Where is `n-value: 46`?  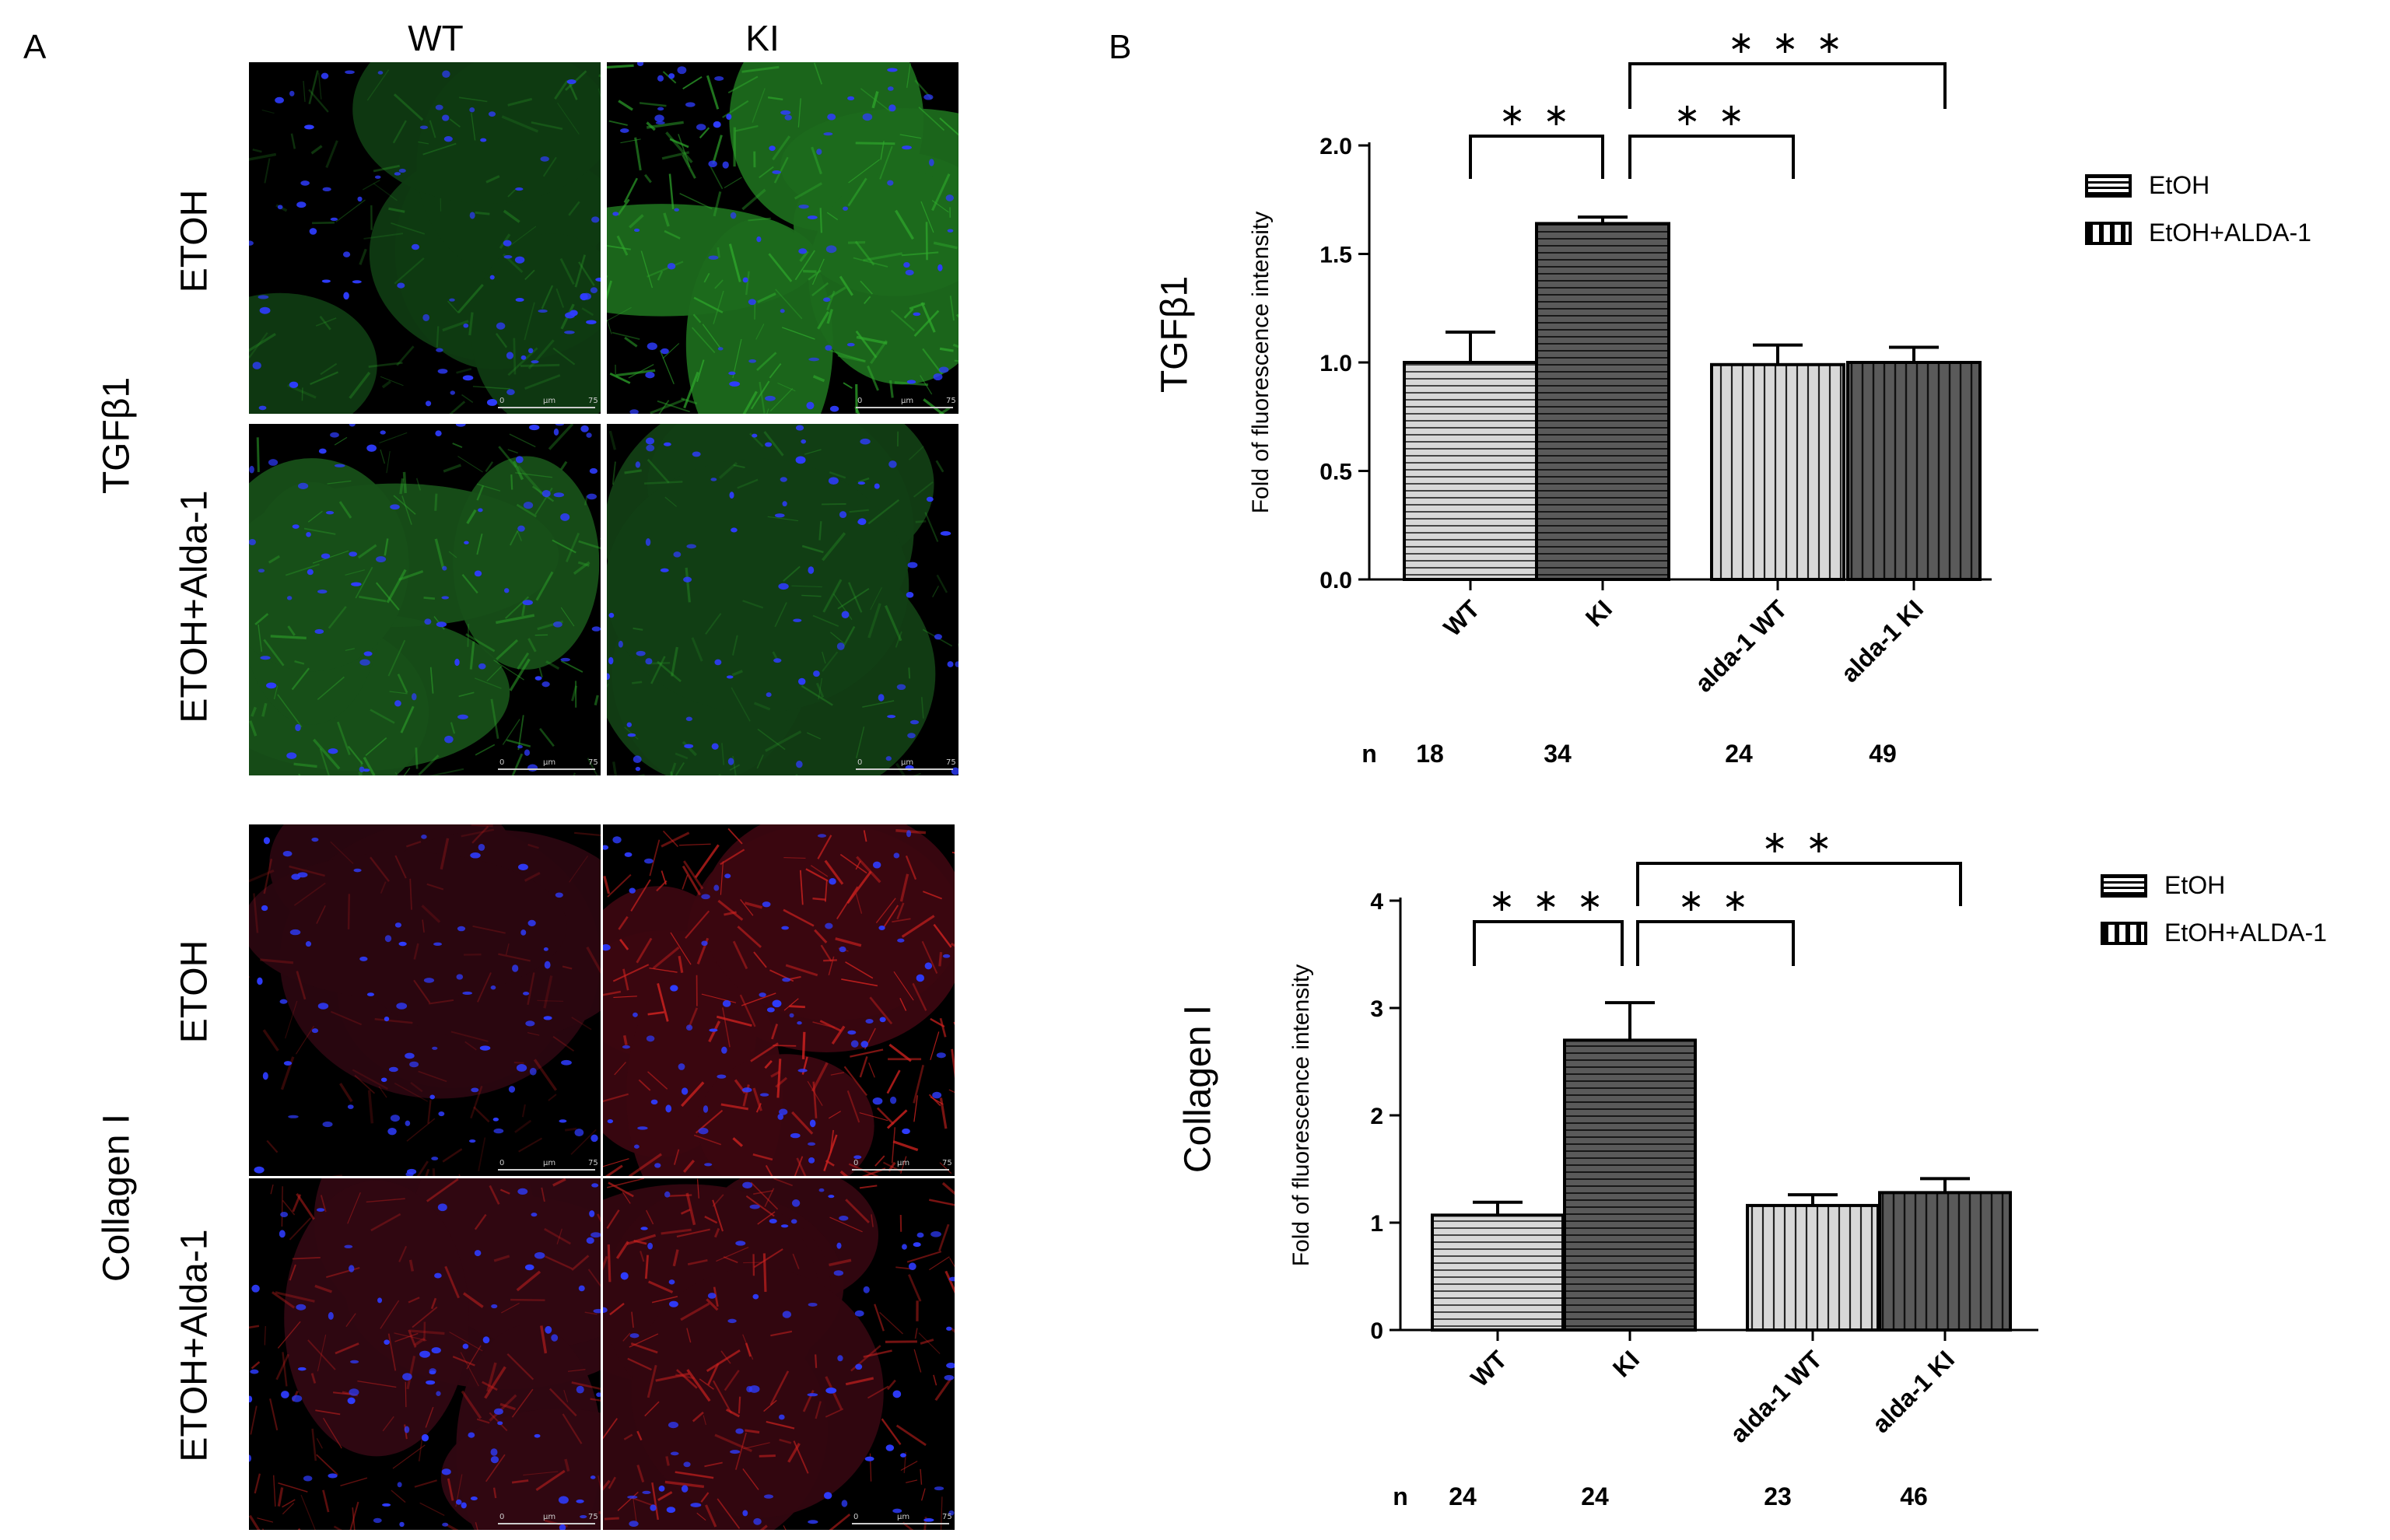 n-value: 46 is located at coordinates (1914, 1496).